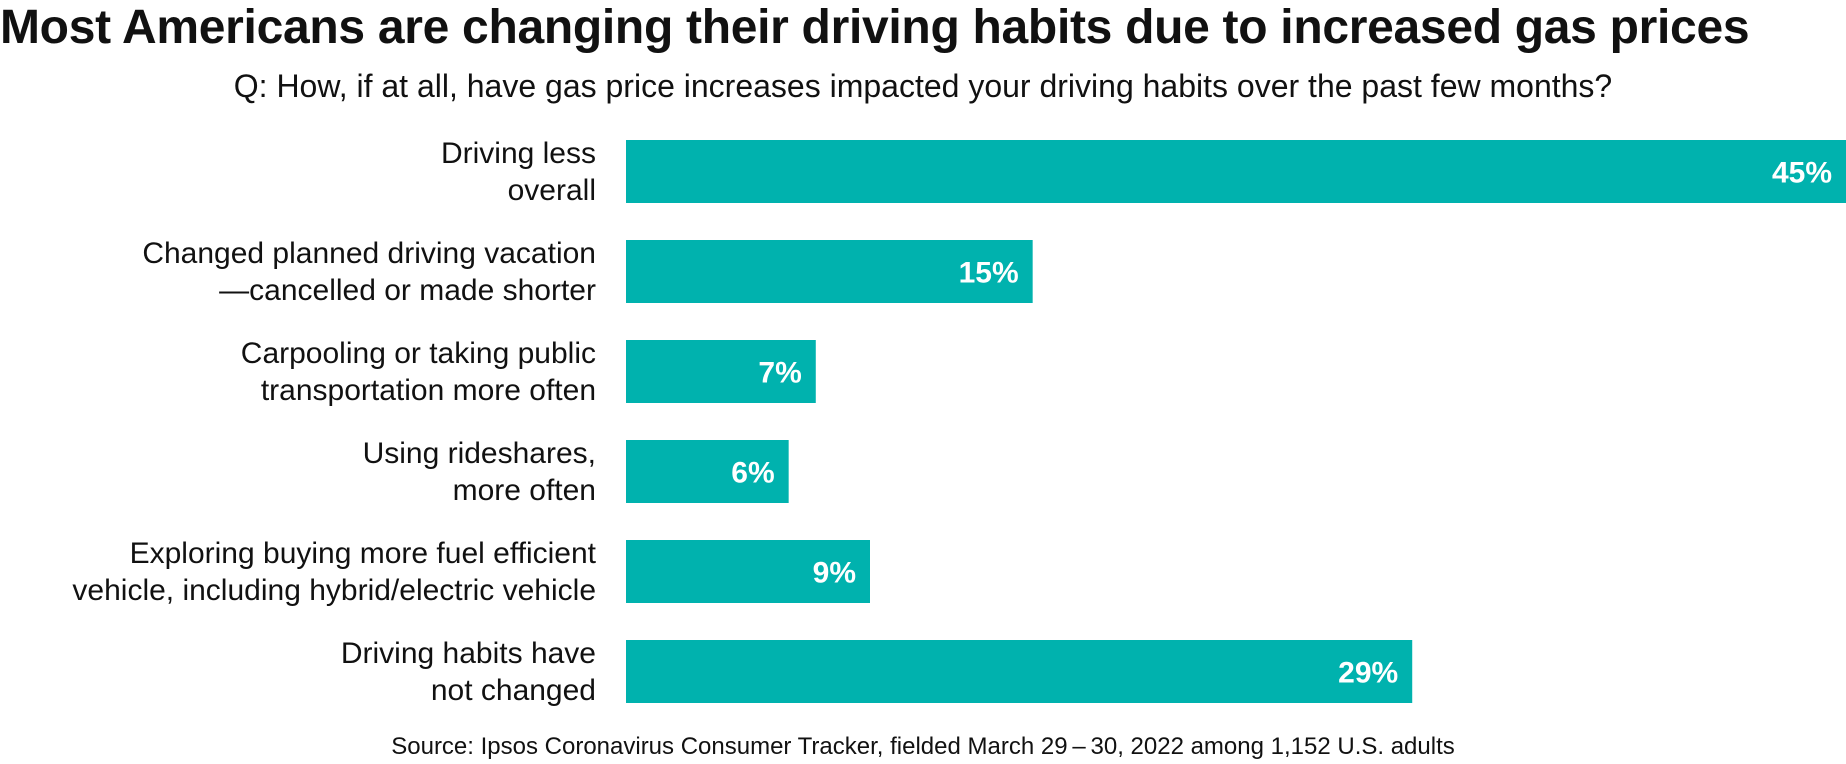  I want to click on category-label-line: Driving habits have, so click(468, 653).